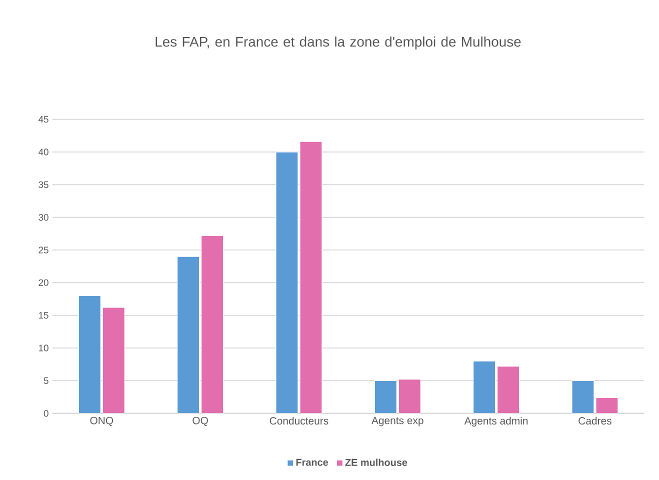 The width and height of the screenshot is (659, 480). Describe the element at coordinates (595, 420) in the screenshot. I see `x-tick-label: Cadres` at that location.